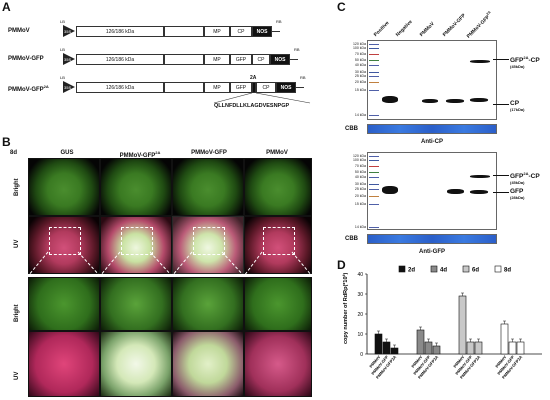 The image size is (550, 400). Describe the element at coordinates (432, 142) in the screenshot. I see `anti-cp-label: Anti-CP` at that location.